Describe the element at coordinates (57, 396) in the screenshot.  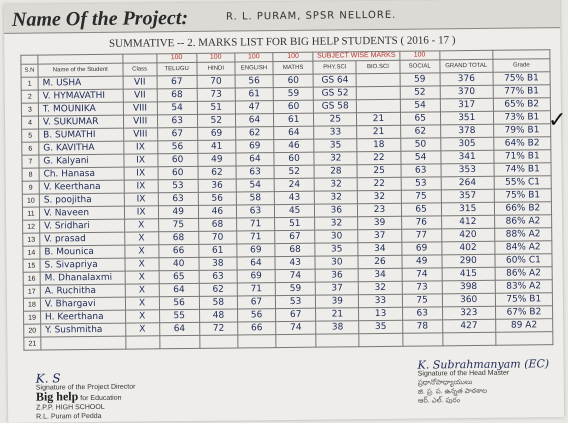
I see `big-help-logo: Big help` at that location.